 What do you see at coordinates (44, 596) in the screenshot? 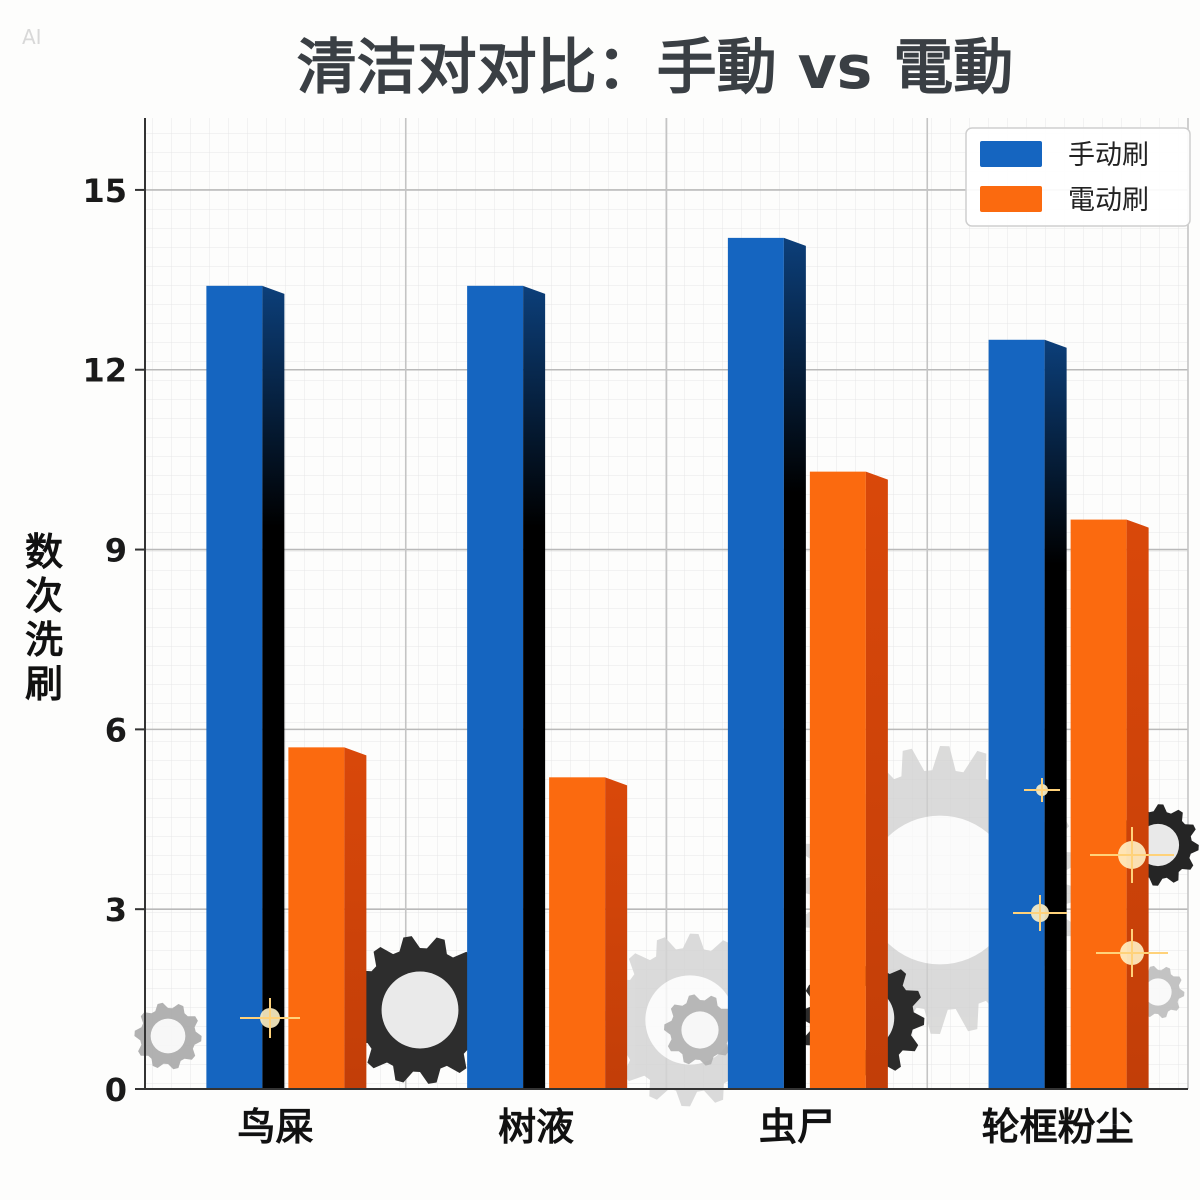
I see `y-axis-label-char: 次` at bounding box center [44, 596].